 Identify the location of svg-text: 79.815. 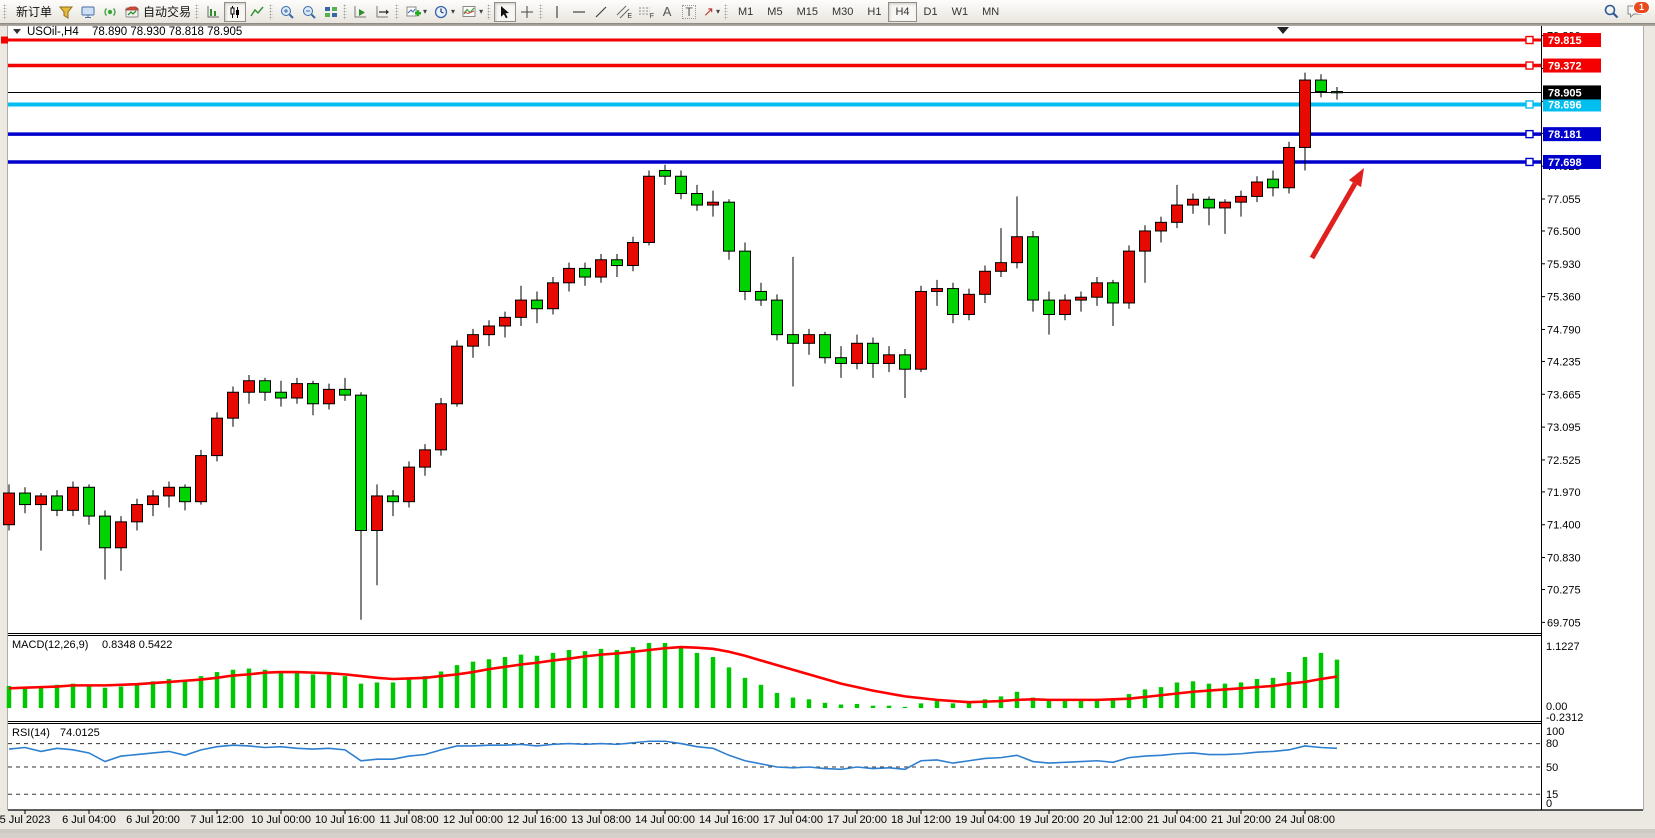
(1565, 41).